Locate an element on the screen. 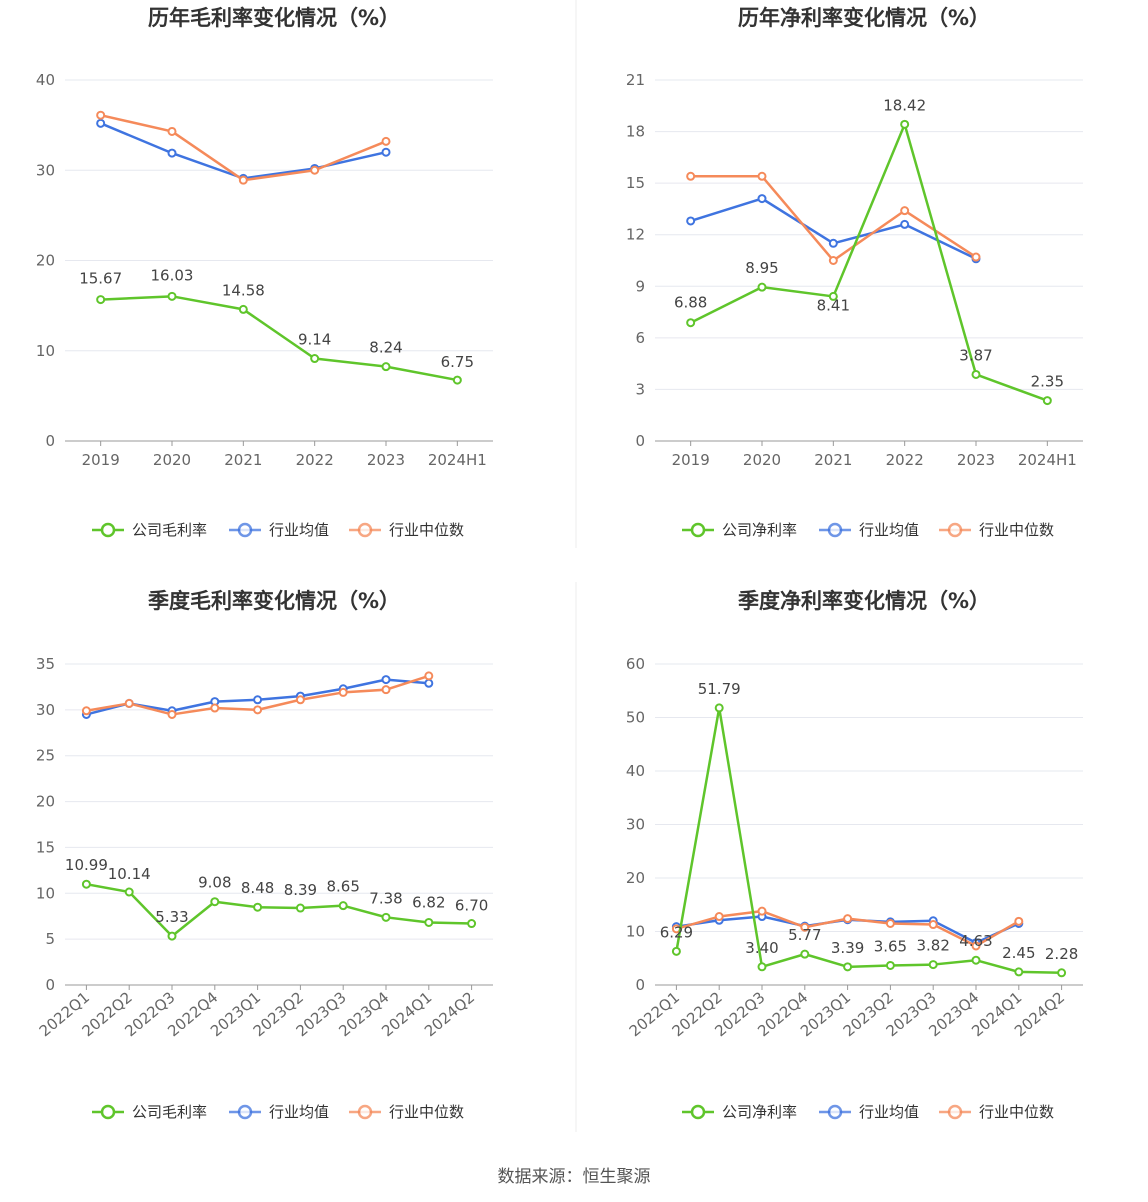 The height and width of the screenshot is (1202, 1148). data-label: 4.63 is located at coordinates (975, 941).